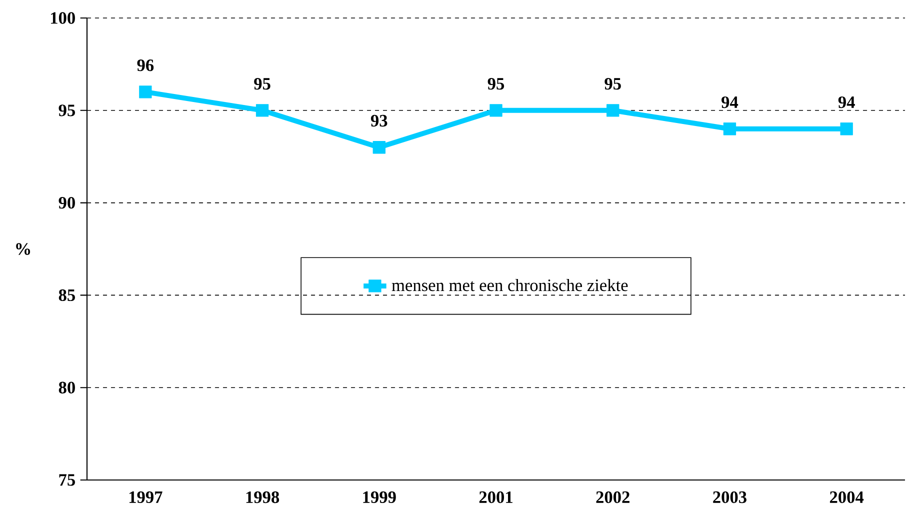 The image size is (910, 525). Describe the element at coordinates (63, 18) in the screenshot. I see `y-tick-label: 100` at that location.